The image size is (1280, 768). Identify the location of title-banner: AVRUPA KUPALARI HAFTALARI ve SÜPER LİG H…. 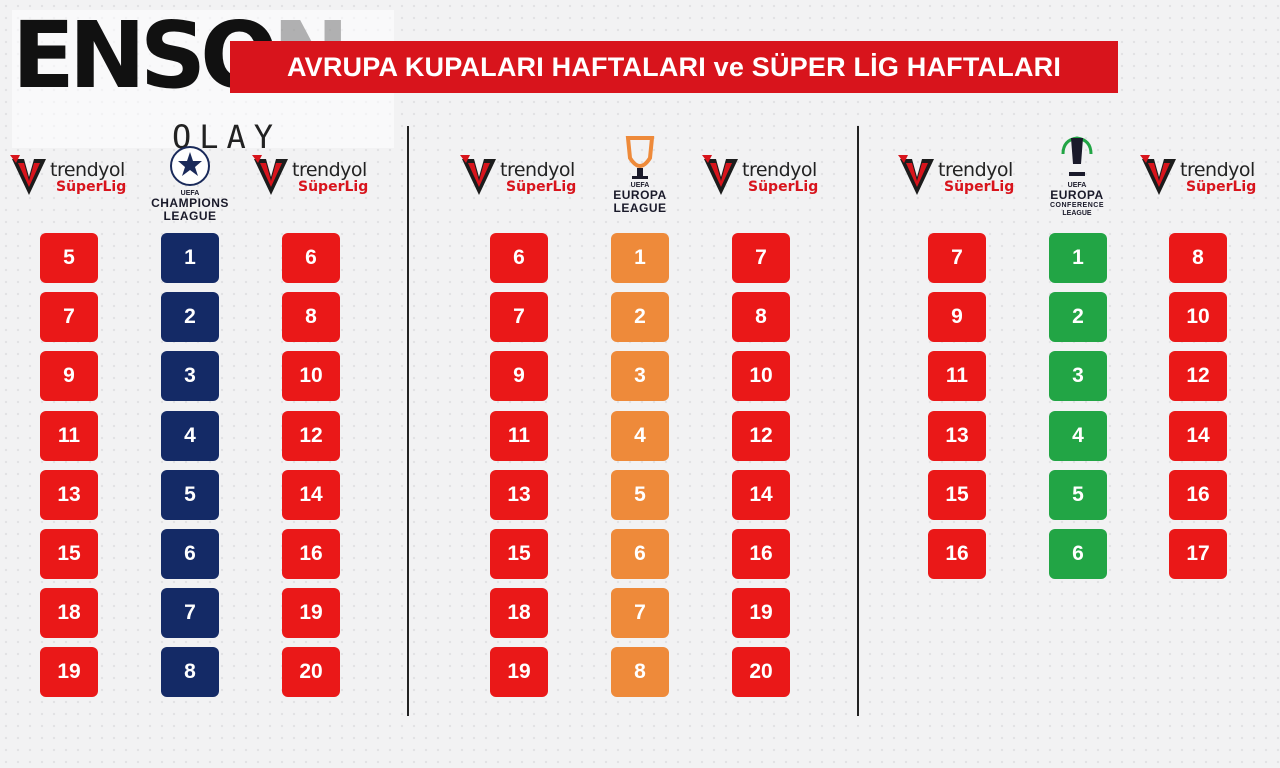
(674, 67).